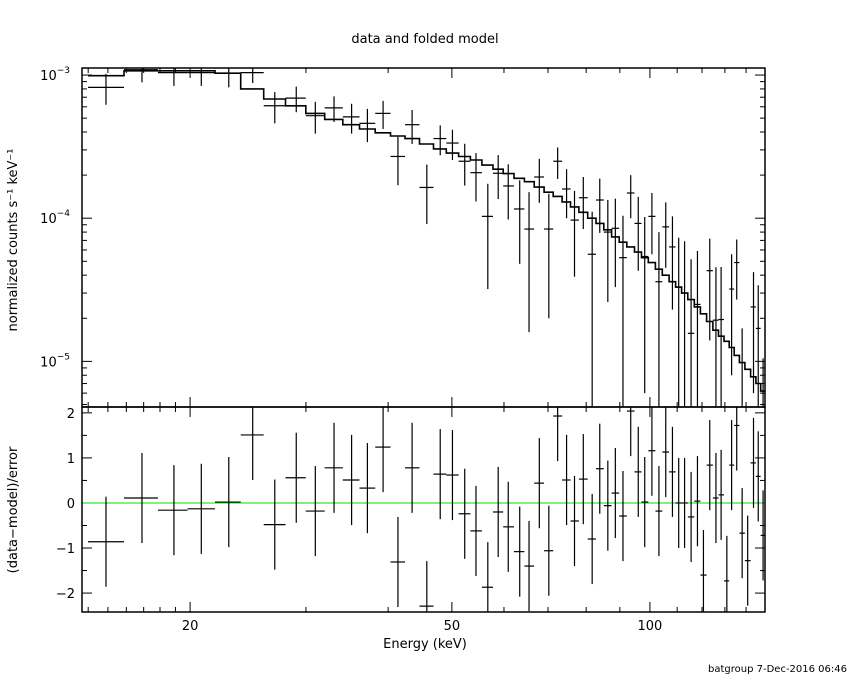  Describe the element at coordinates (55, 361) in the screenshot. I see `y-tick-label: 10⁻⁵` at that location.